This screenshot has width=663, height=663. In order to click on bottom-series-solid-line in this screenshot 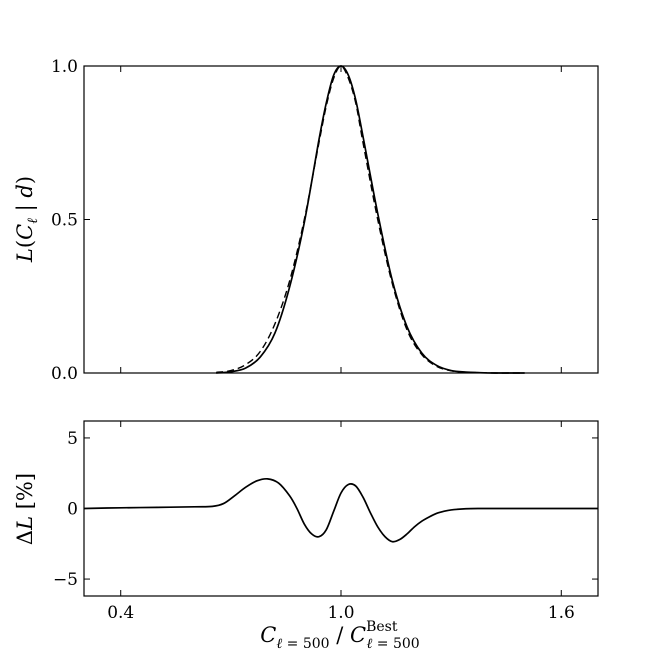, I will do `click(340, 510)`.